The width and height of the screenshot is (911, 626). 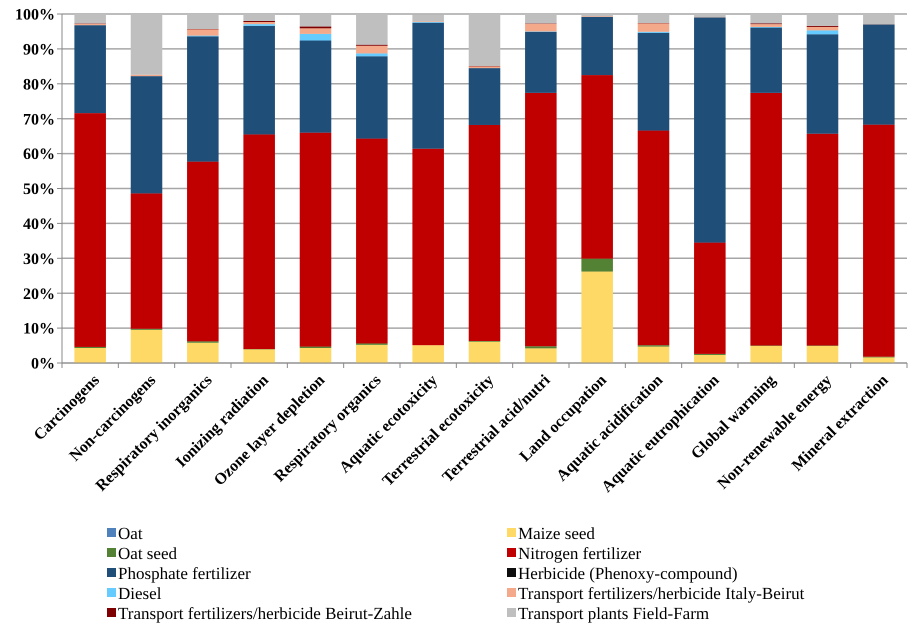 What do you see at coordinates (39, 189) in the screenshot?
I see `y-tick-label: 50%` at bounding box center [39, 189].